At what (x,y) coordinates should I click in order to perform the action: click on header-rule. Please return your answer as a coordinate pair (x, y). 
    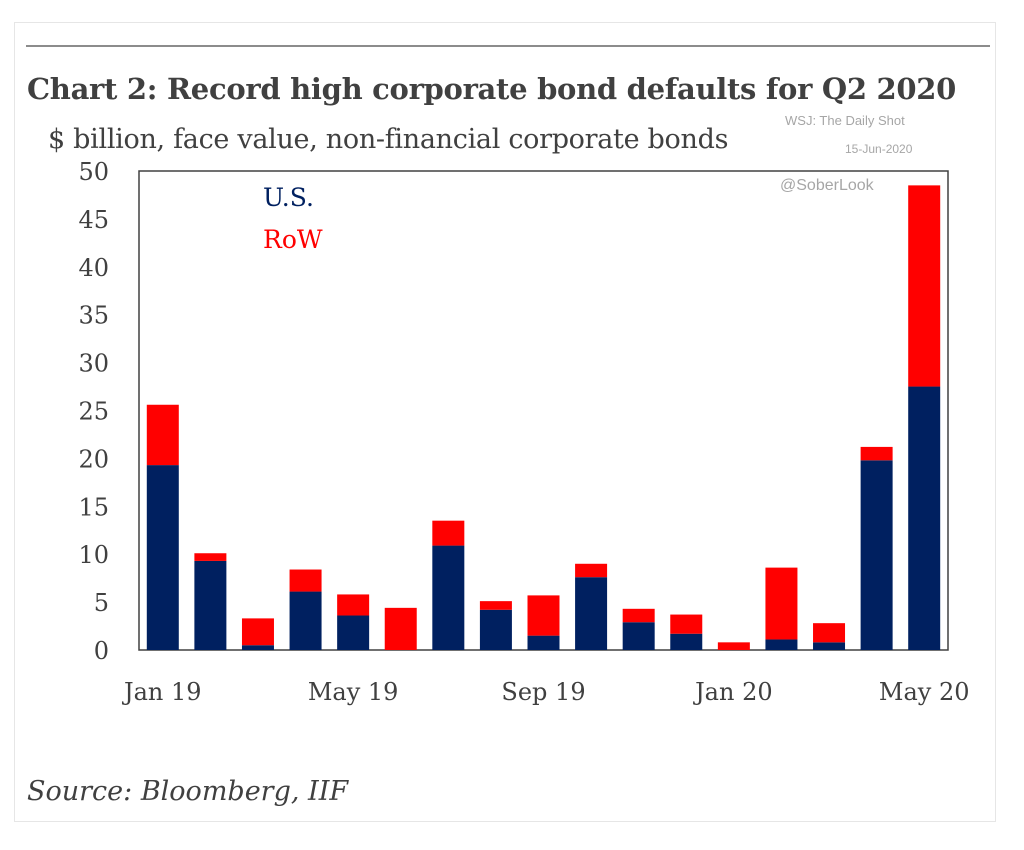
    Looking at the image, I should click on (508, 46).